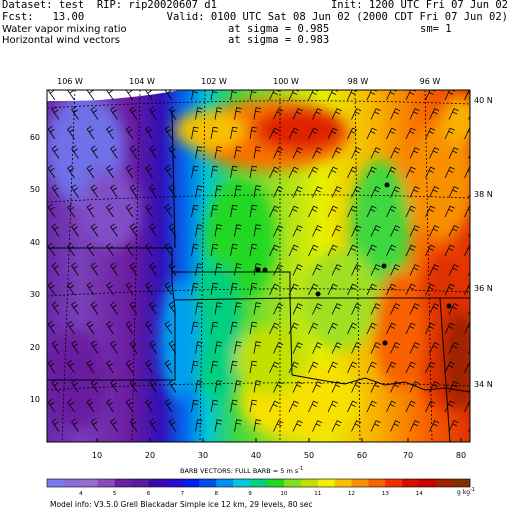 This screenshot has width=512, height=512. What do you see at coordinates (483, 288) in the screenshot?
I see `lat-label: 36 N` at bounding box center [483, 288].